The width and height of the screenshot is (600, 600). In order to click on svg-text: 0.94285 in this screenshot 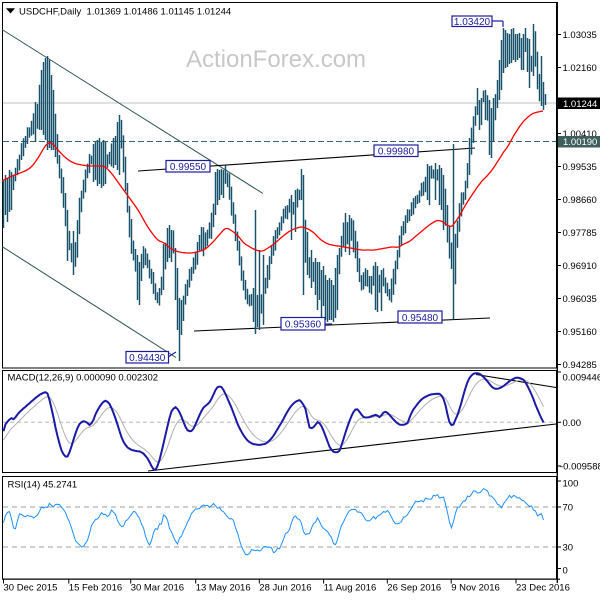, I will do `click(580, 365)`.